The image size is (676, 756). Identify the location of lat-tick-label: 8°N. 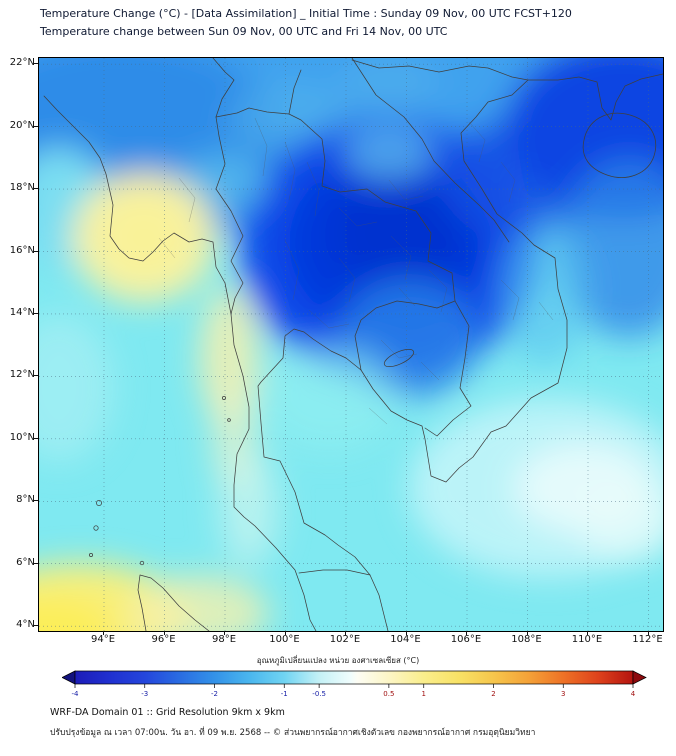
(25, 500).